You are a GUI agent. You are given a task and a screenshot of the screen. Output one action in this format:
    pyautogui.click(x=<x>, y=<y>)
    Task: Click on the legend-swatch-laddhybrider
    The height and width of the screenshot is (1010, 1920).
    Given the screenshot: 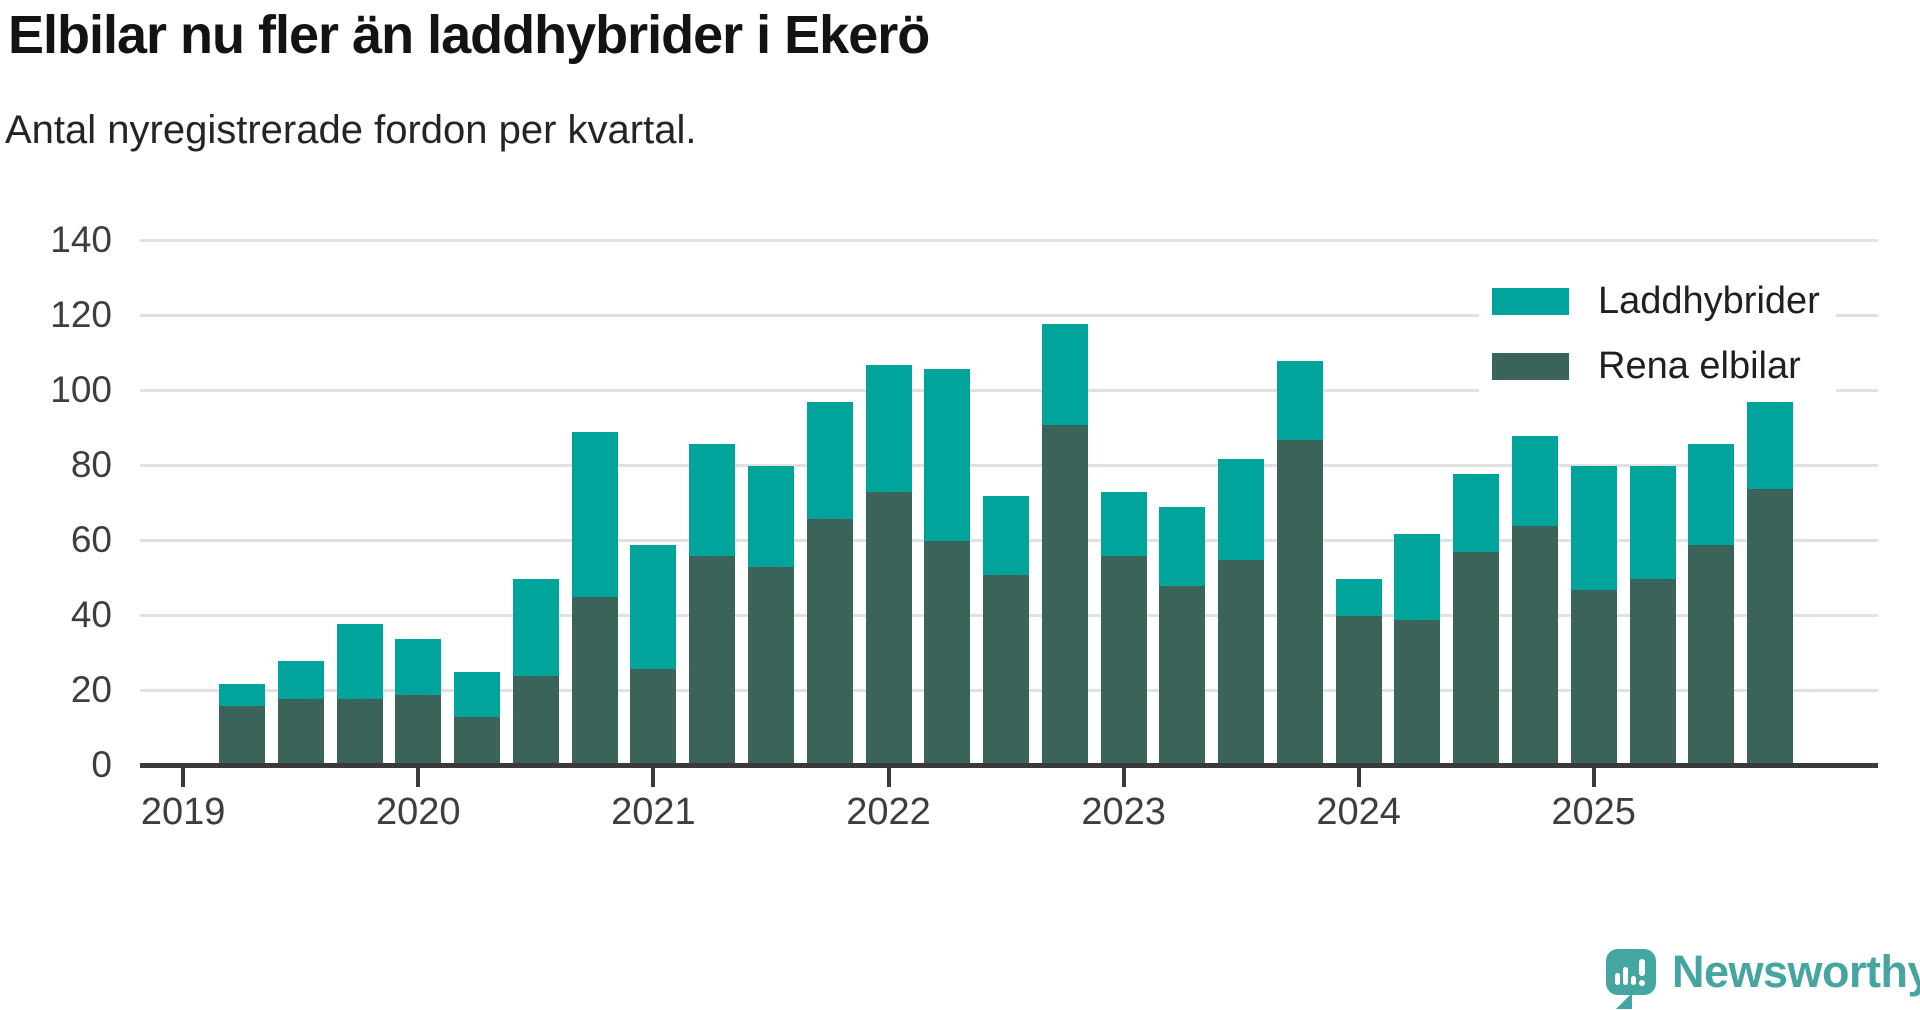 What is the action you would take?
    pyautogui.click(x=1530, y=301)
    